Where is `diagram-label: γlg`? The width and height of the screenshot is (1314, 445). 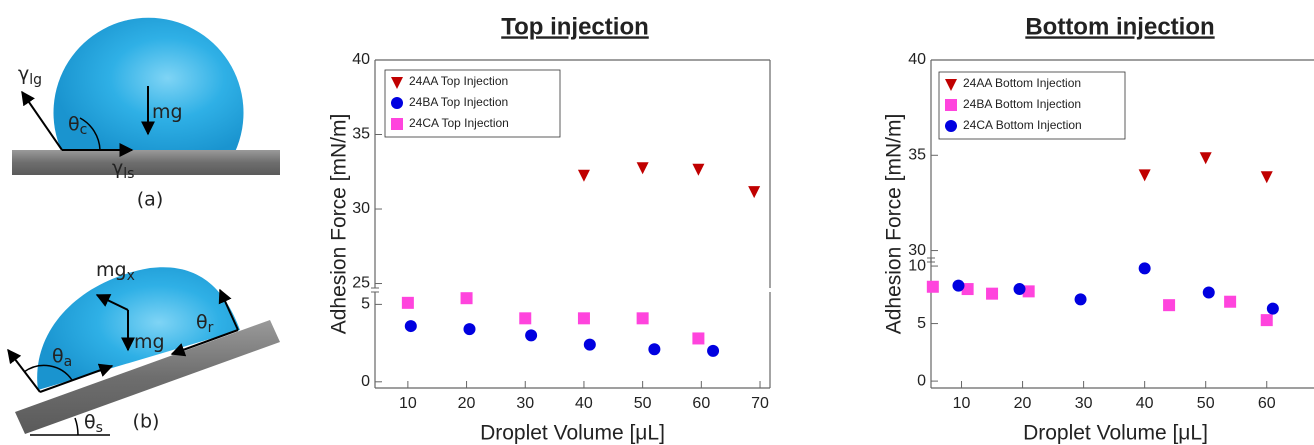
diagram-label: γlg is located at coordinates (30, 76).